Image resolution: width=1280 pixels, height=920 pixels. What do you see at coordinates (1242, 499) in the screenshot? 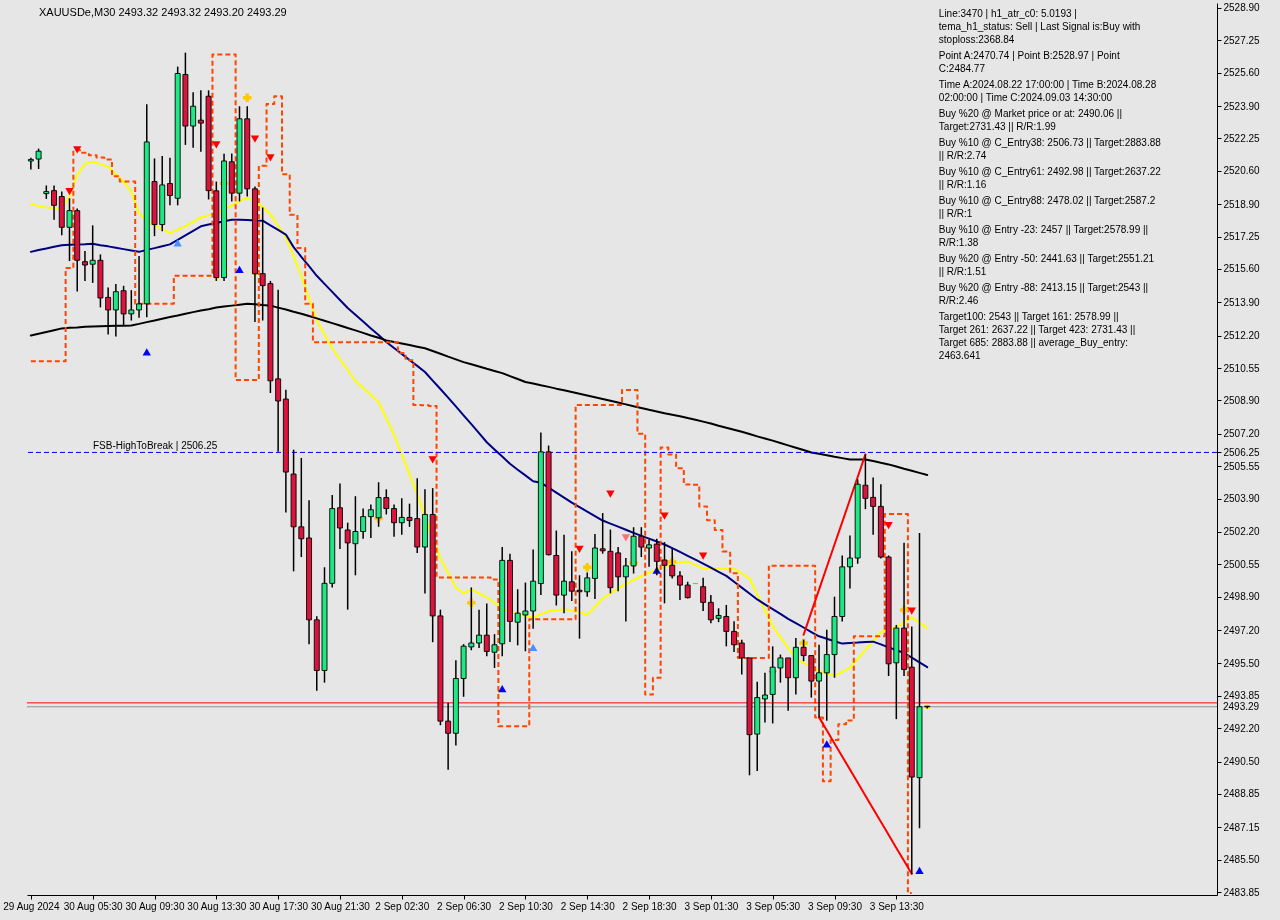
I see `y-tick-label: 2503.90` at bounding box center [1242, 499].